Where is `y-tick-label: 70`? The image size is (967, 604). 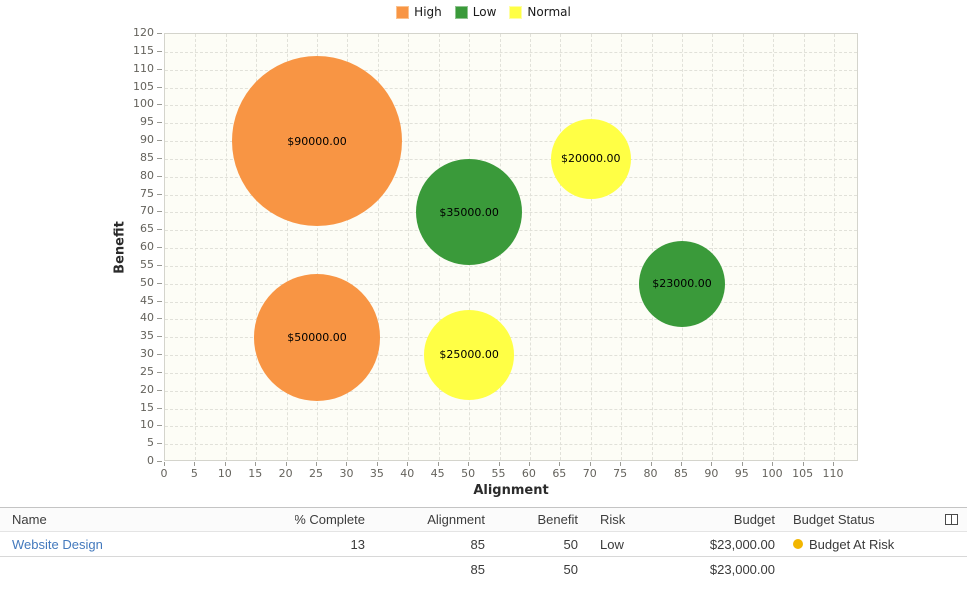
y-tick-label: 70 is located at coordinates (147, 211).